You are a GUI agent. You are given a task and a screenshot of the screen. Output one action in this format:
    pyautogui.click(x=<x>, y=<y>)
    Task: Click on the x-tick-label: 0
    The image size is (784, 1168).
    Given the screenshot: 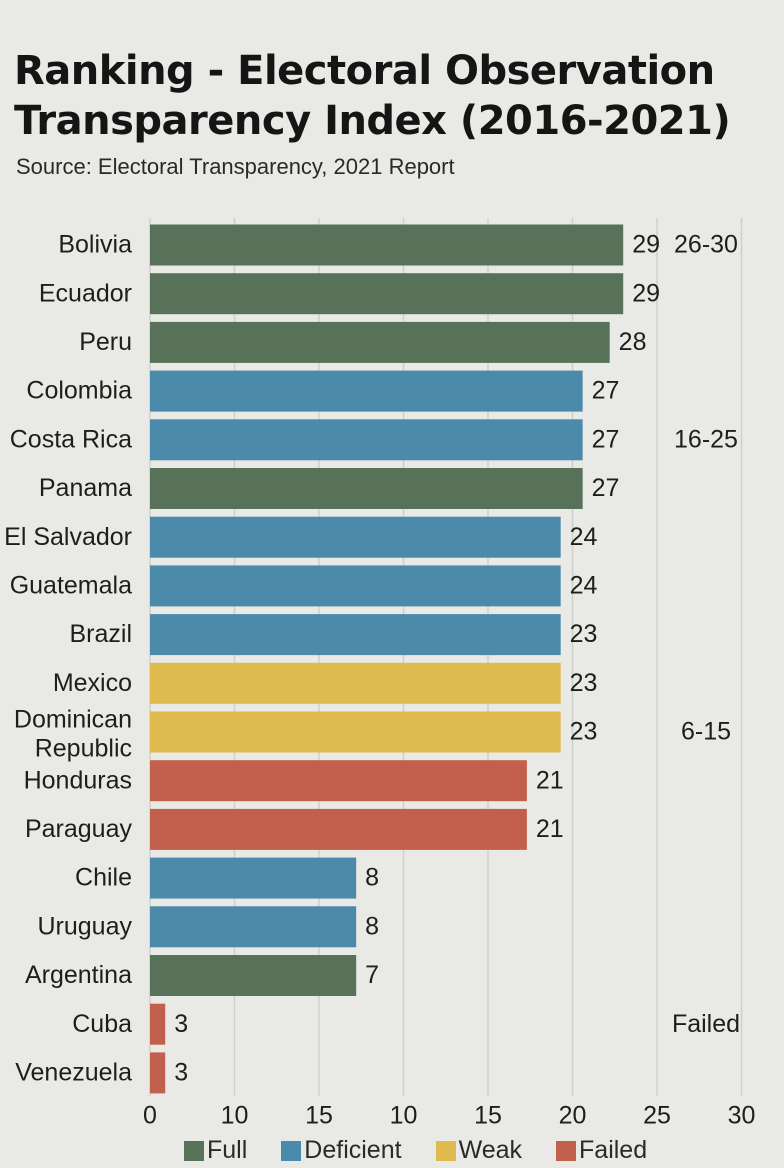 What is the action you would take?
    pyautogui.click(x=150, y=1116)
    